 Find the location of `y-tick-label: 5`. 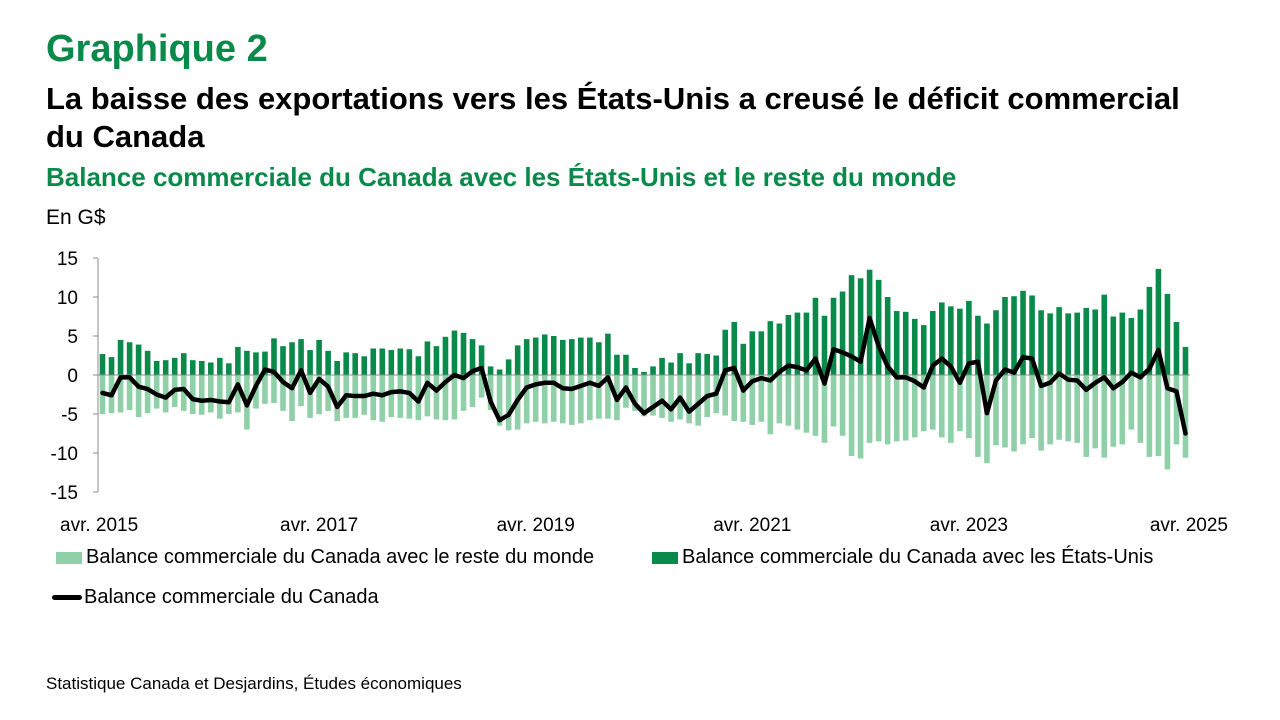

y-tick-label: 5 is located at coordinates (72, 337).